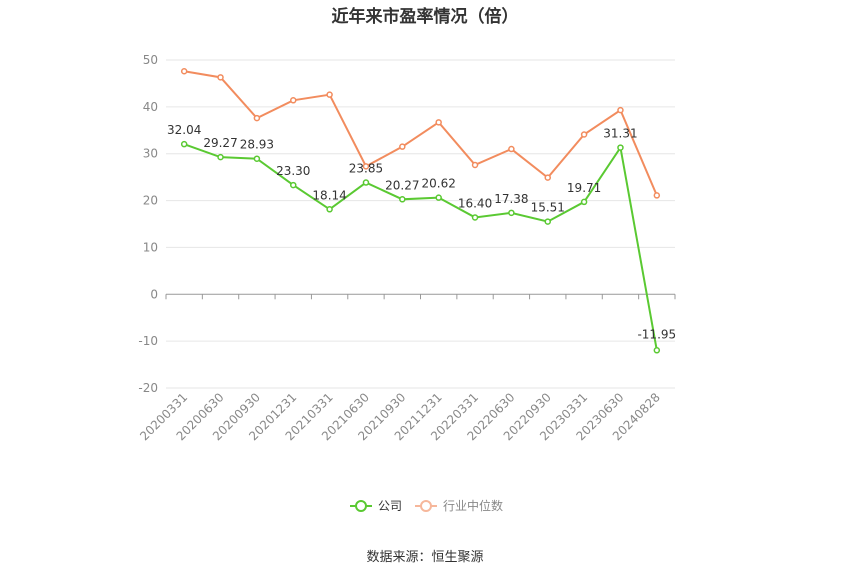  What do you see at coordinates (150, 60) in the screenshot?
I see `y-tick-label: 50` at bounding box center [150, 60].